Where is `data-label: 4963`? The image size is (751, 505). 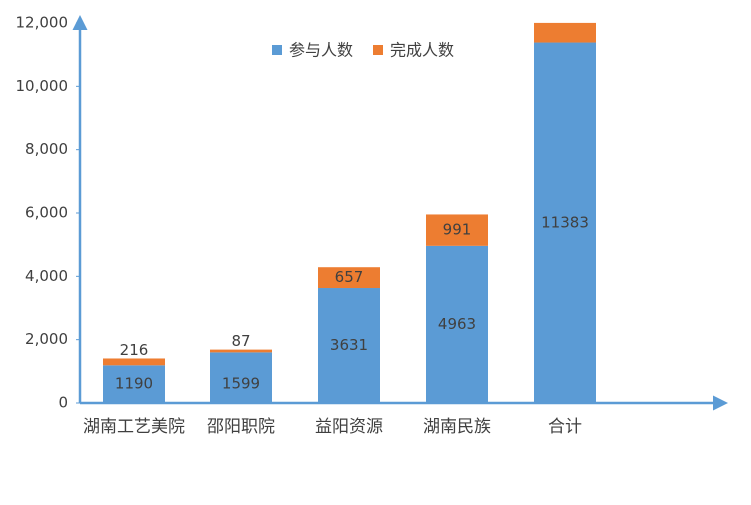 data-label: 4963 is located at coordinates (457, 324).